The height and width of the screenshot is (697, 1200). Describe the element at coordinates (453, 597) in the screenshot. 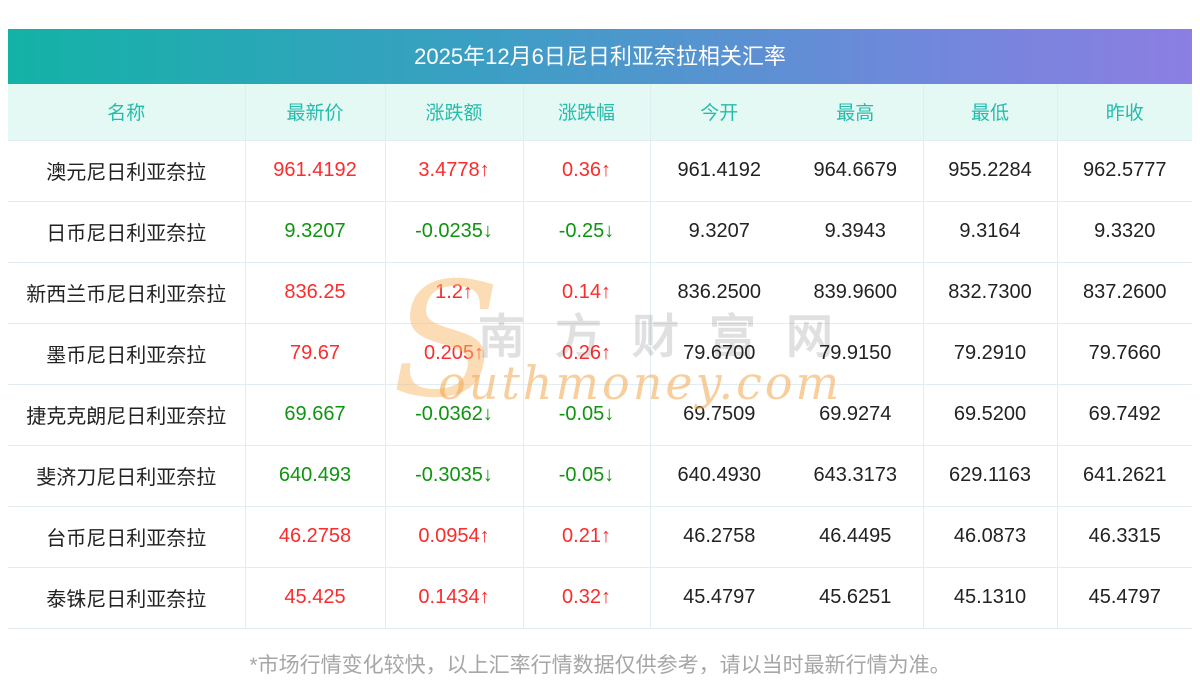

I see `cell-change-amount: 0.1434↑` at that location.